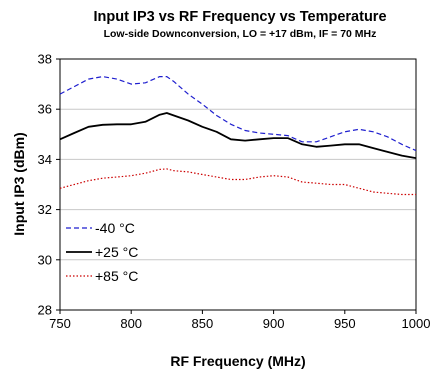 The height and width of the screenshot is (374, 431). I want to click on y-tick-labels: 28 30 32 34 36 38, so click(49, 185).